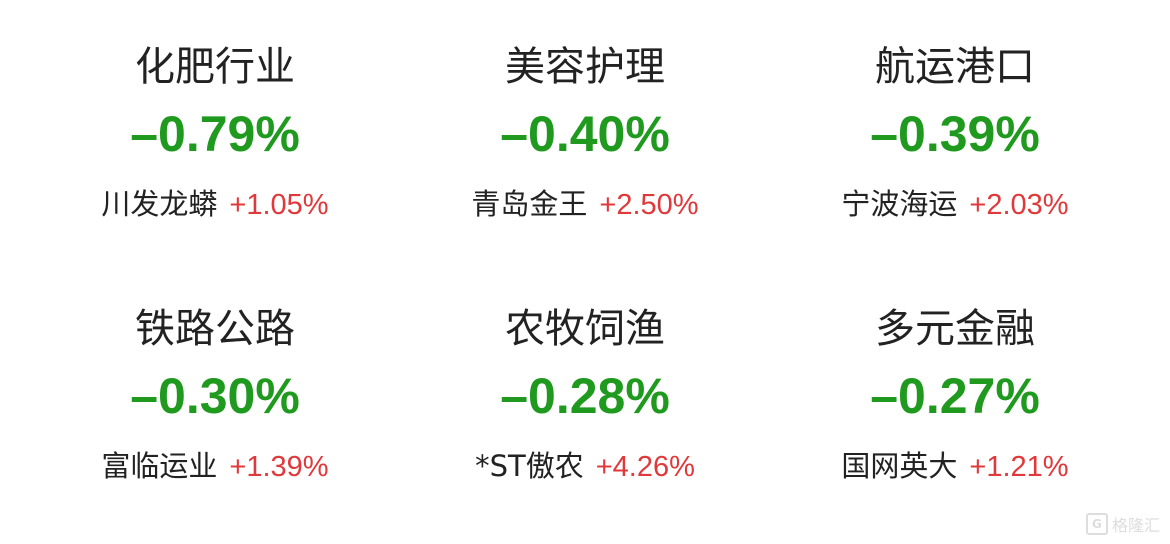  I want to click on watermark: G 格隆汇, so click(1122, 524).